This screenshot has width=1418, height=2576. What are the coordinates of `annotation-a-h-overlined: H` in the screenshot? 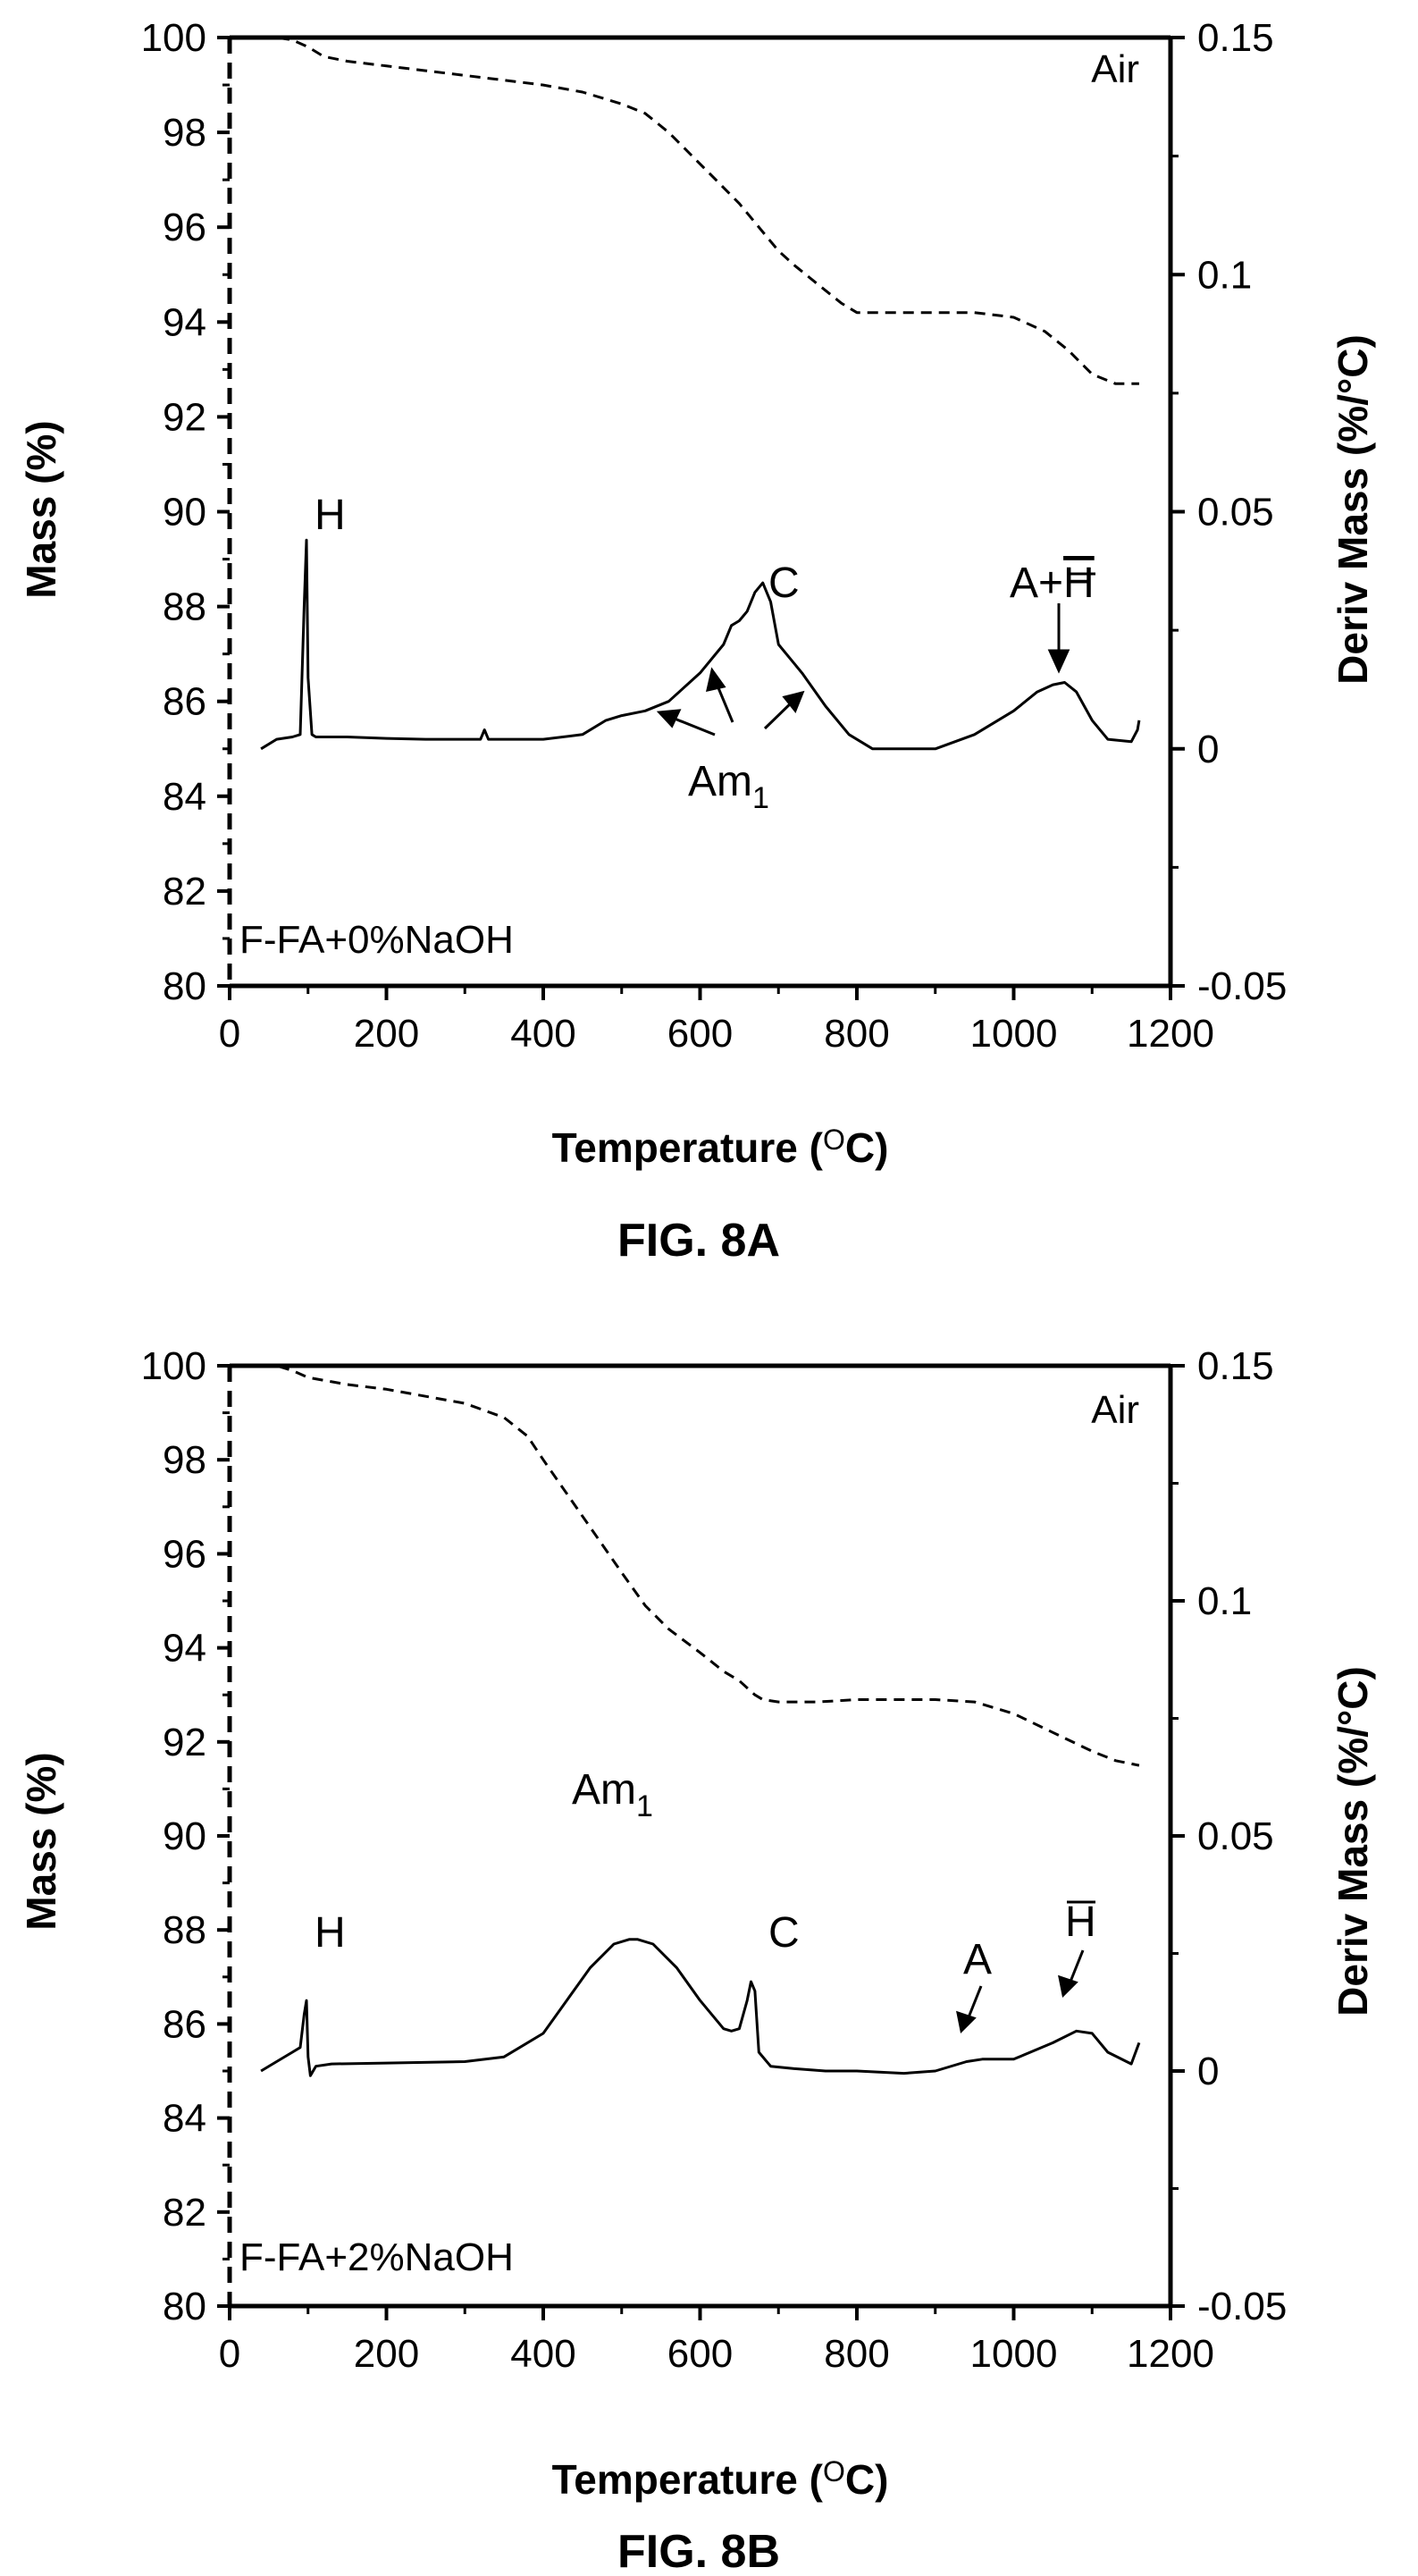 It's located at (1079, 584).